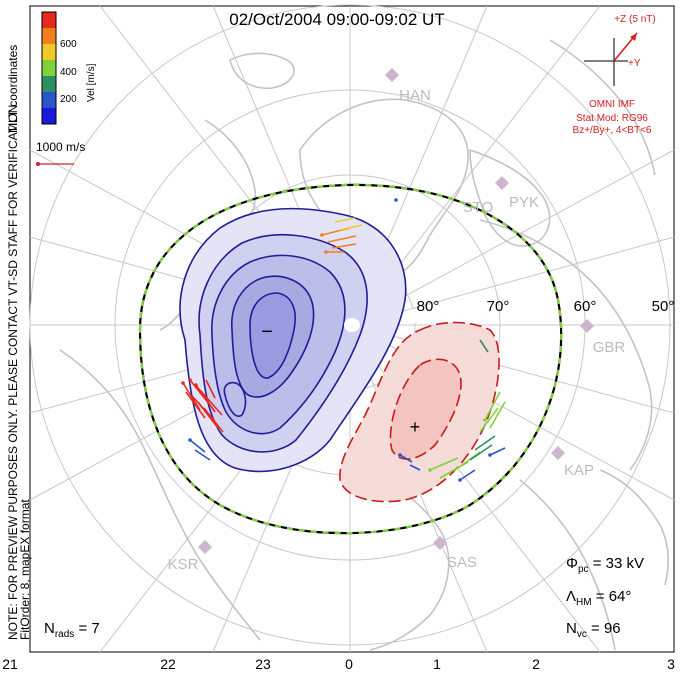 The height and width of the screenshot is (674, 680). Describe the element at coordinates (168, 664) in the screenshot. I see `mlt-tick-22: 22` at that location.